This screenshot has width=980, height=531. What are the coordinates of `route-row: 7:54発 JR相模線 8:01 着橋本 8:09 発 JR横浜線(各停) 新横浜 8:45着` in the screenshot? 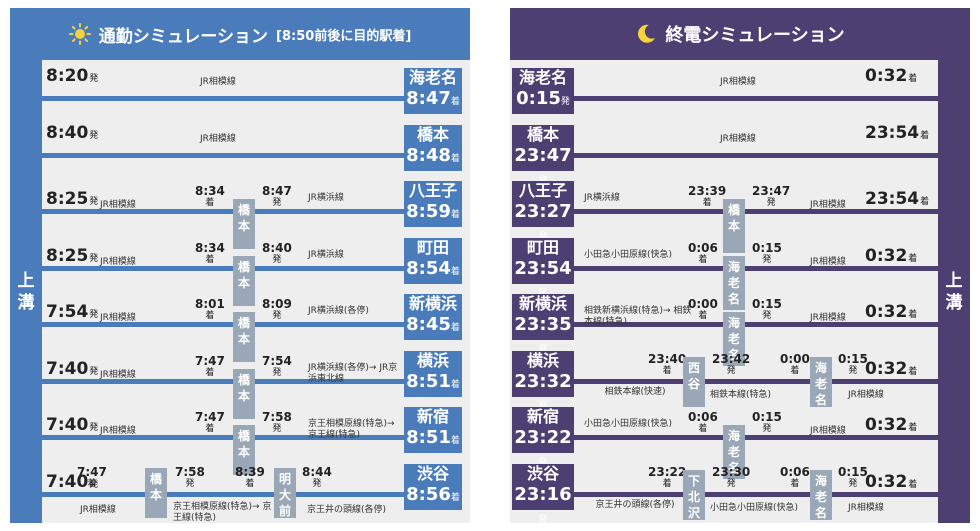 It's located at (240, 326).